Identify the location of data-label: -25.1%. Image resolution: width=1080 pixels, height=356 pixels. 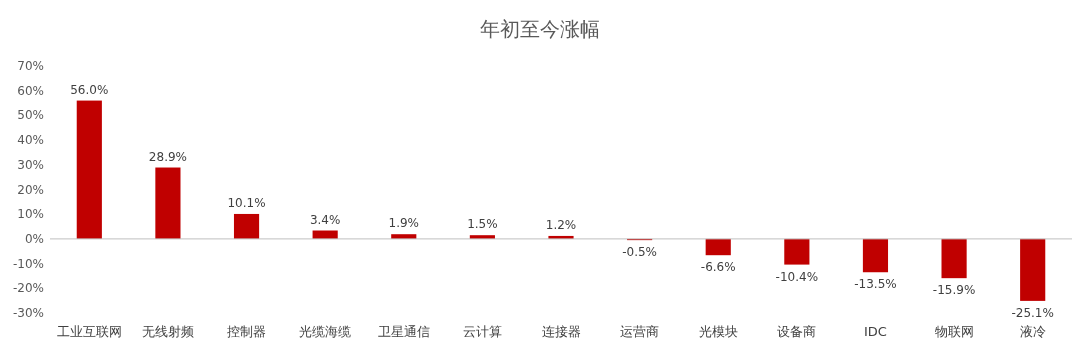
(1032, 312).